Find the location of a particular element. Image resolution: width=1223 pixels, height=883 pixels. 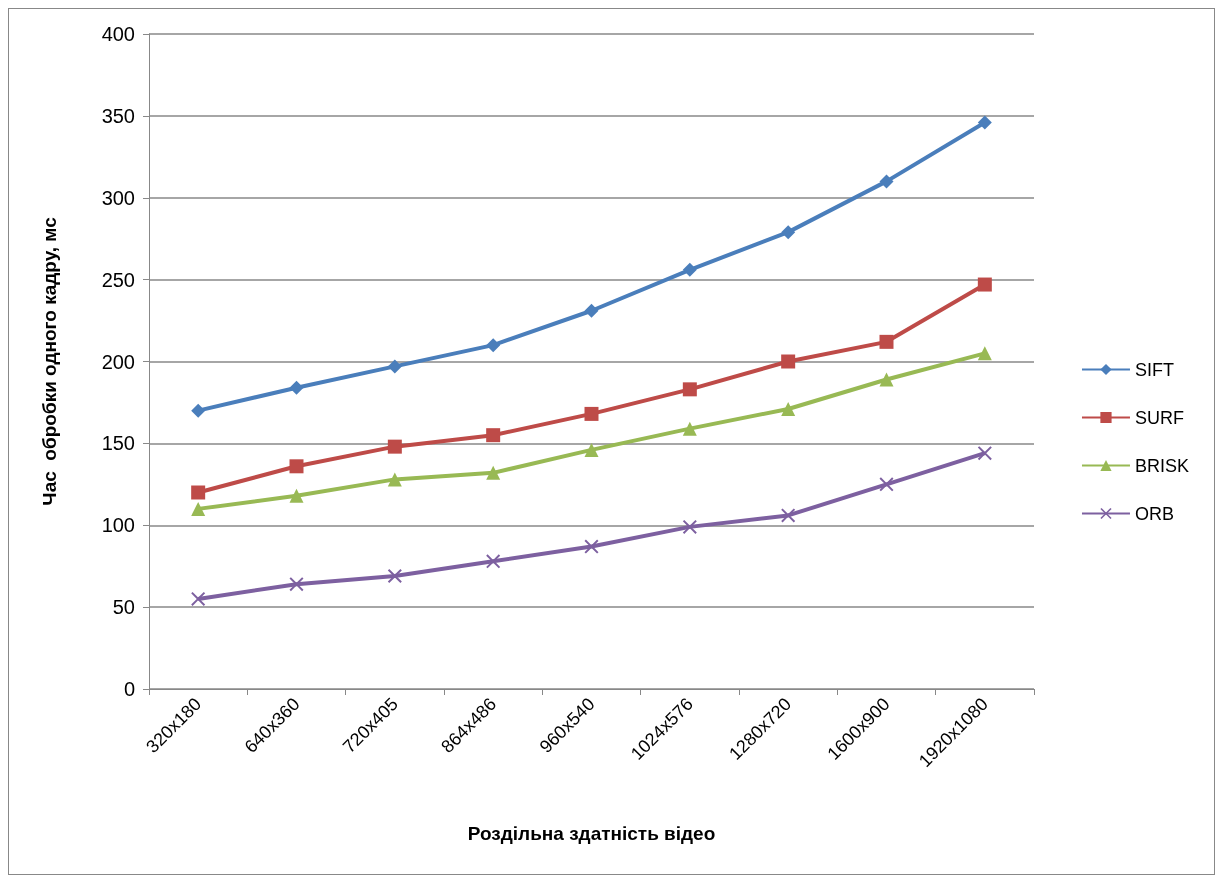

y-tick-label: 400 is located at coordinates (118, 34).